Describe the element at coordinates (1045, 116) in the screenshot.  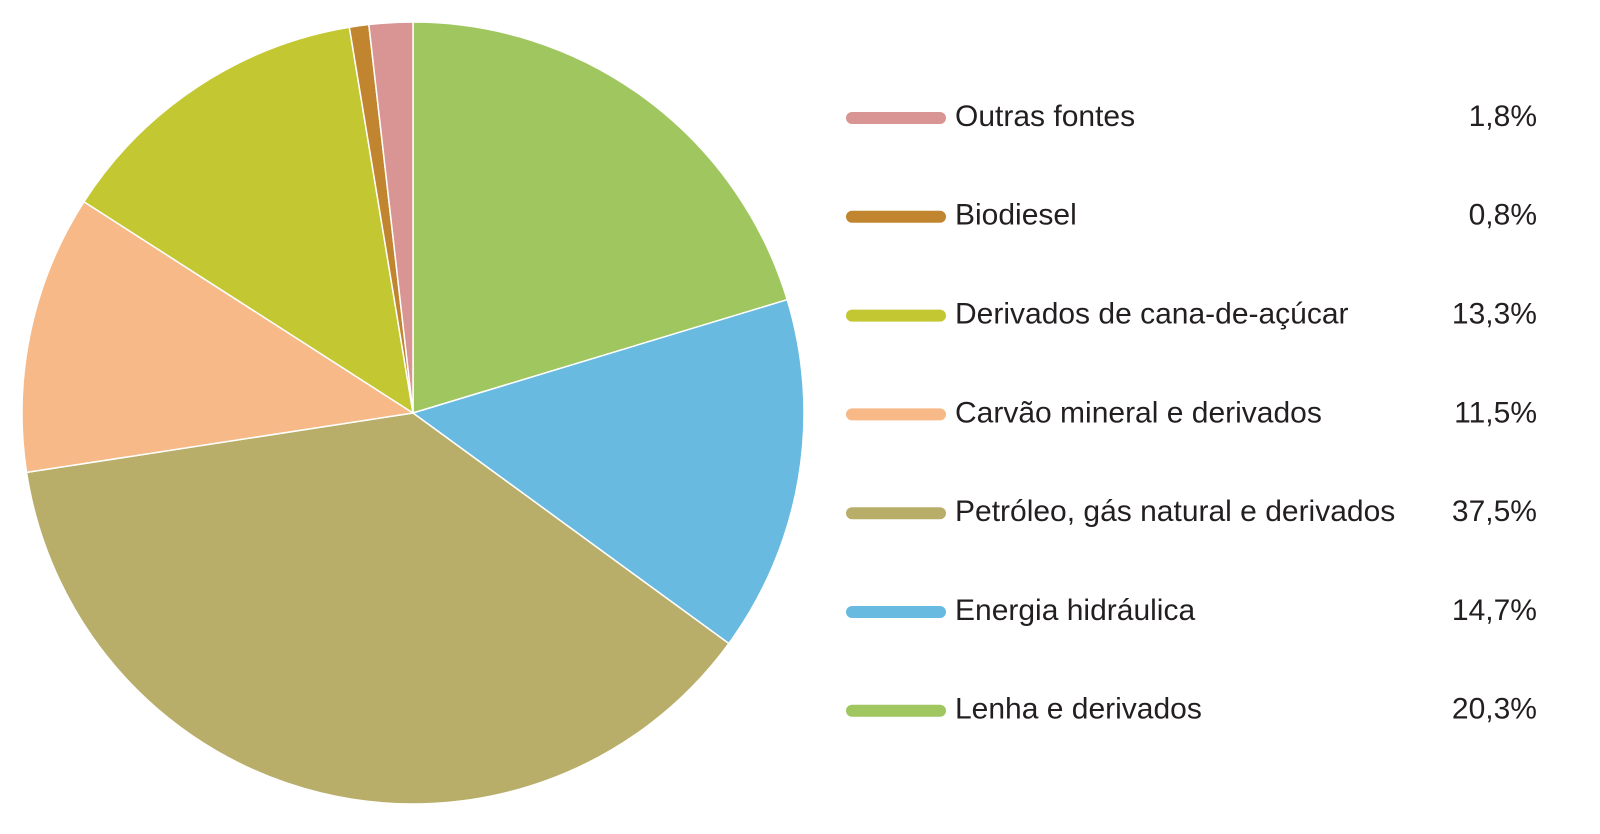
I see `legend-label: Outras fontes` at that location.